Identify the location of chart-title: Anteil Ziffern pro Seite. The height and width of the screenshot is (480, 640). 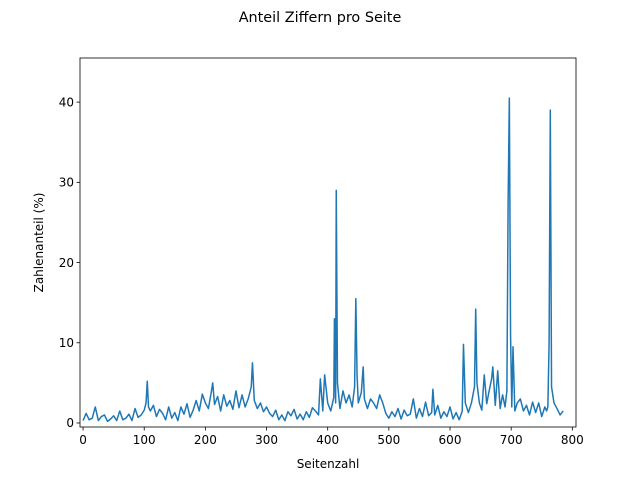
(320, 18).